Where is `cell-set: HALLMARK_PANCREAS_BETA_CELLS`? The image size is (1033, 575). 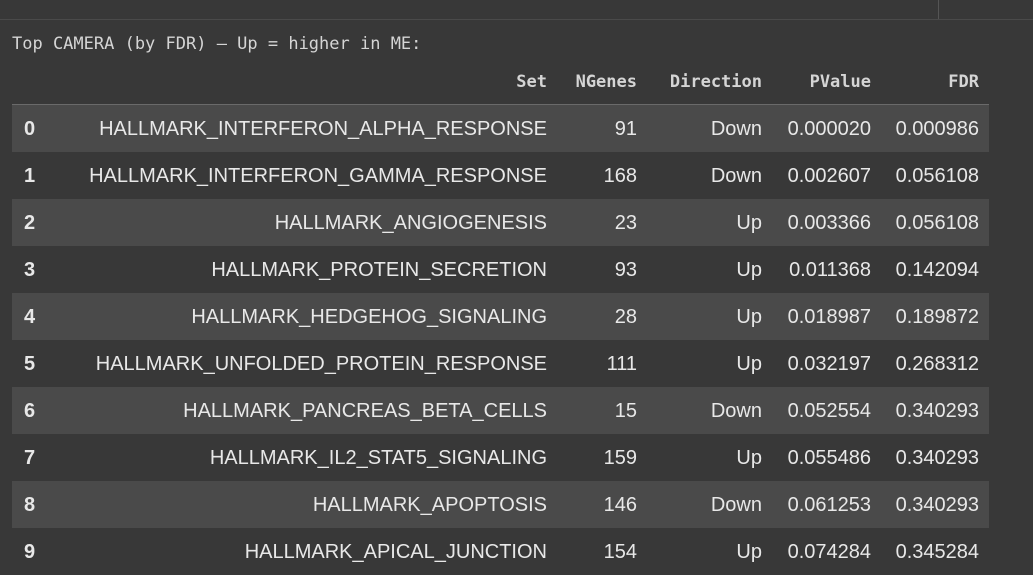 cell-set: HALLMARK_PANCREAS_BETA_CELLS is located at coordinates (365, 411).